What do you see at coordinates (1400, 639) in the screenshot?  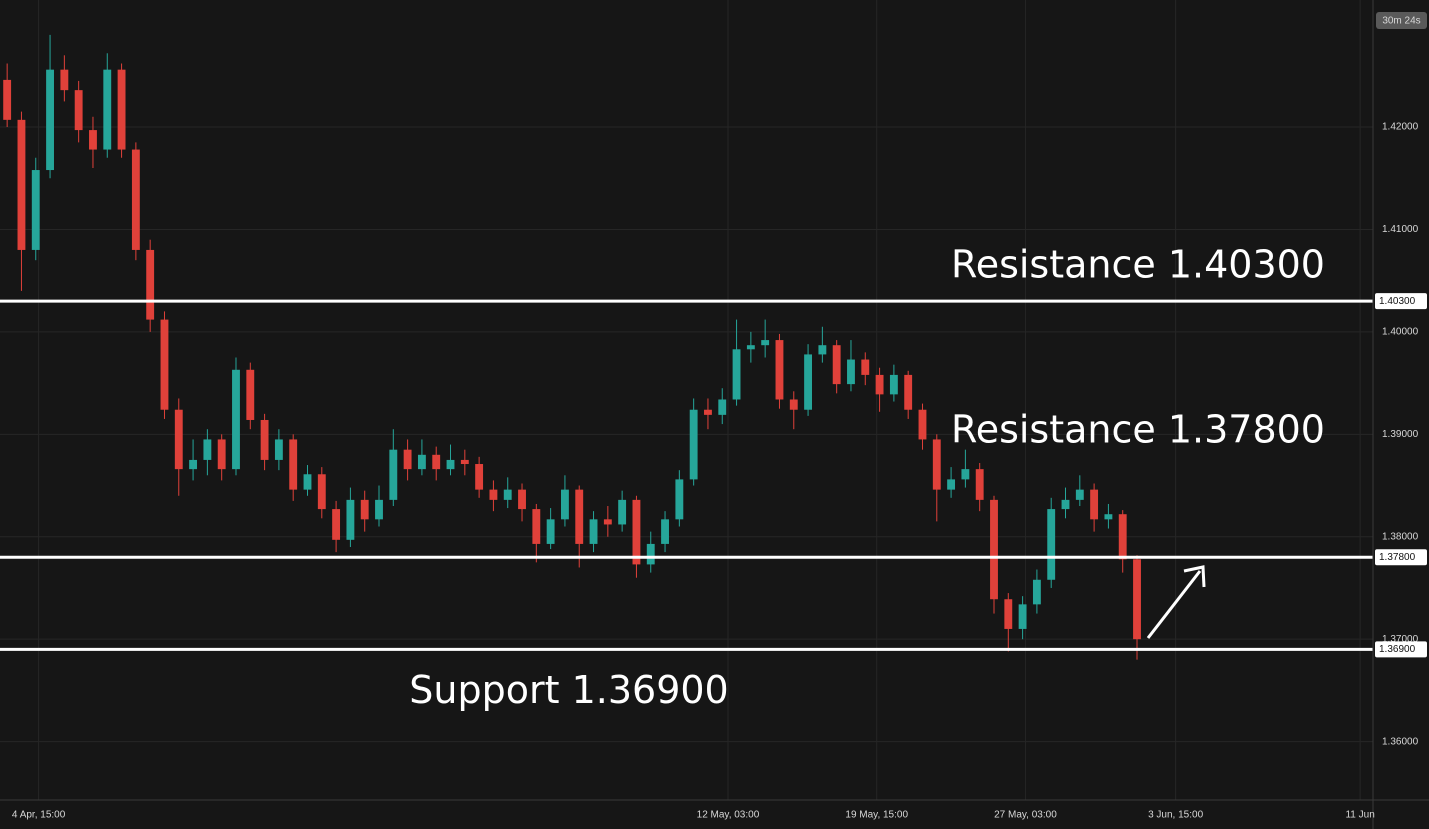 I see `y-tick-label: 1.37000` at bounding box center [1400, 639].